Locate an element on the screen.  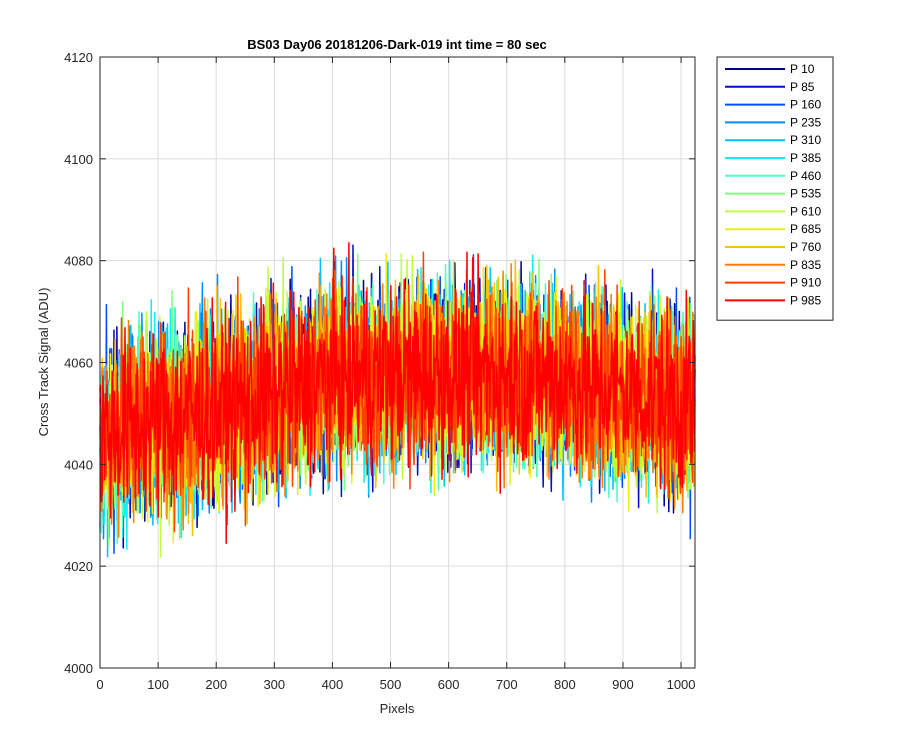
y-tick-label: 4000 is located at coordinates (78, 668).